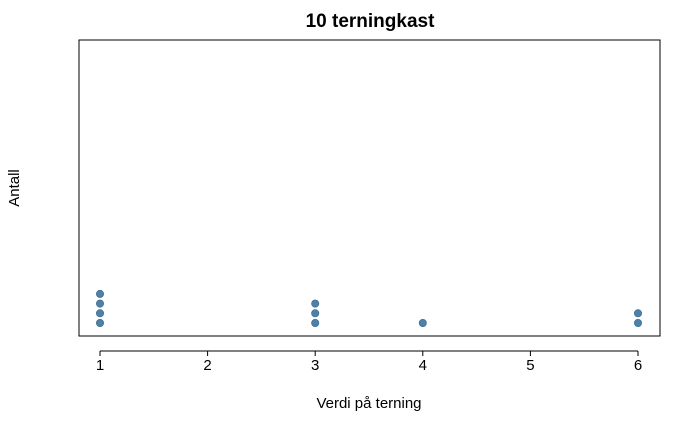 Image resolution: width=700 pixels, height=432 pixels. Describe the element at coordinates (368, 403) in the screenshot. I see `x-axis-label: Verdi på terning` at that location.